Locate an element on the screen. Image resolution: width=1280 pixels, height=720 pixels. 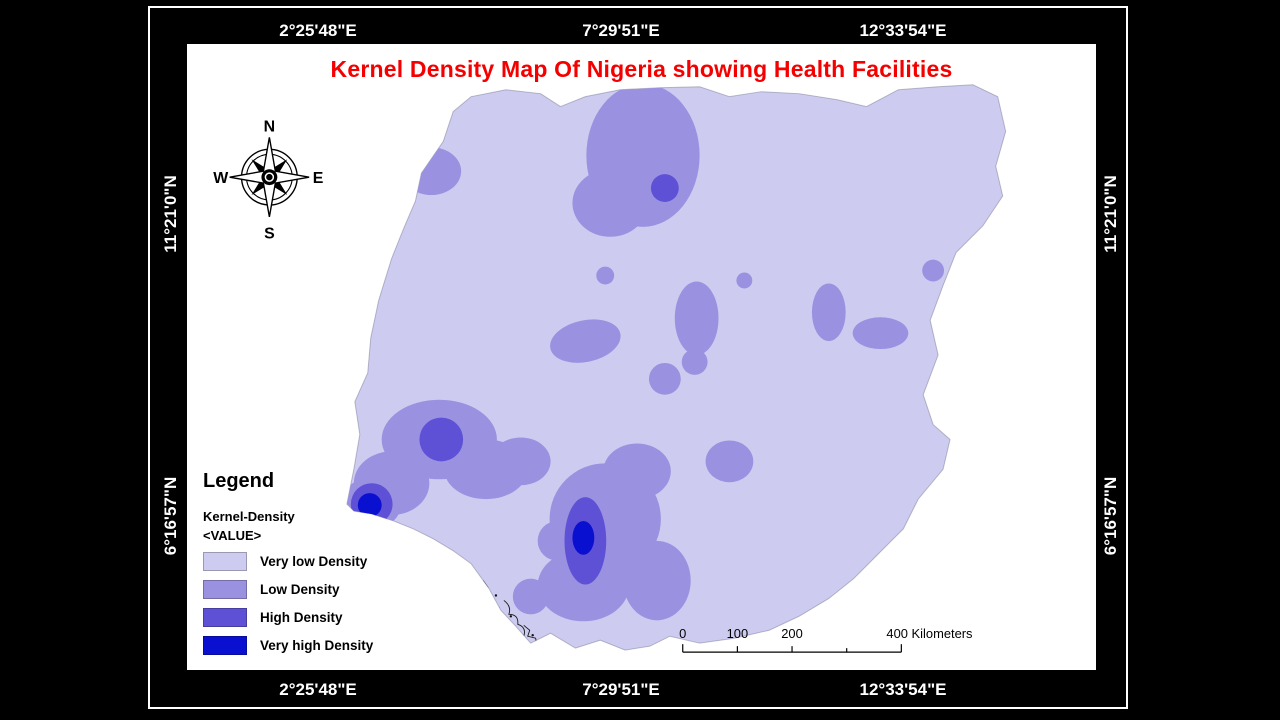
coordinate-label-top-1: 2°25'48"E is located at coordinates (318, 30).